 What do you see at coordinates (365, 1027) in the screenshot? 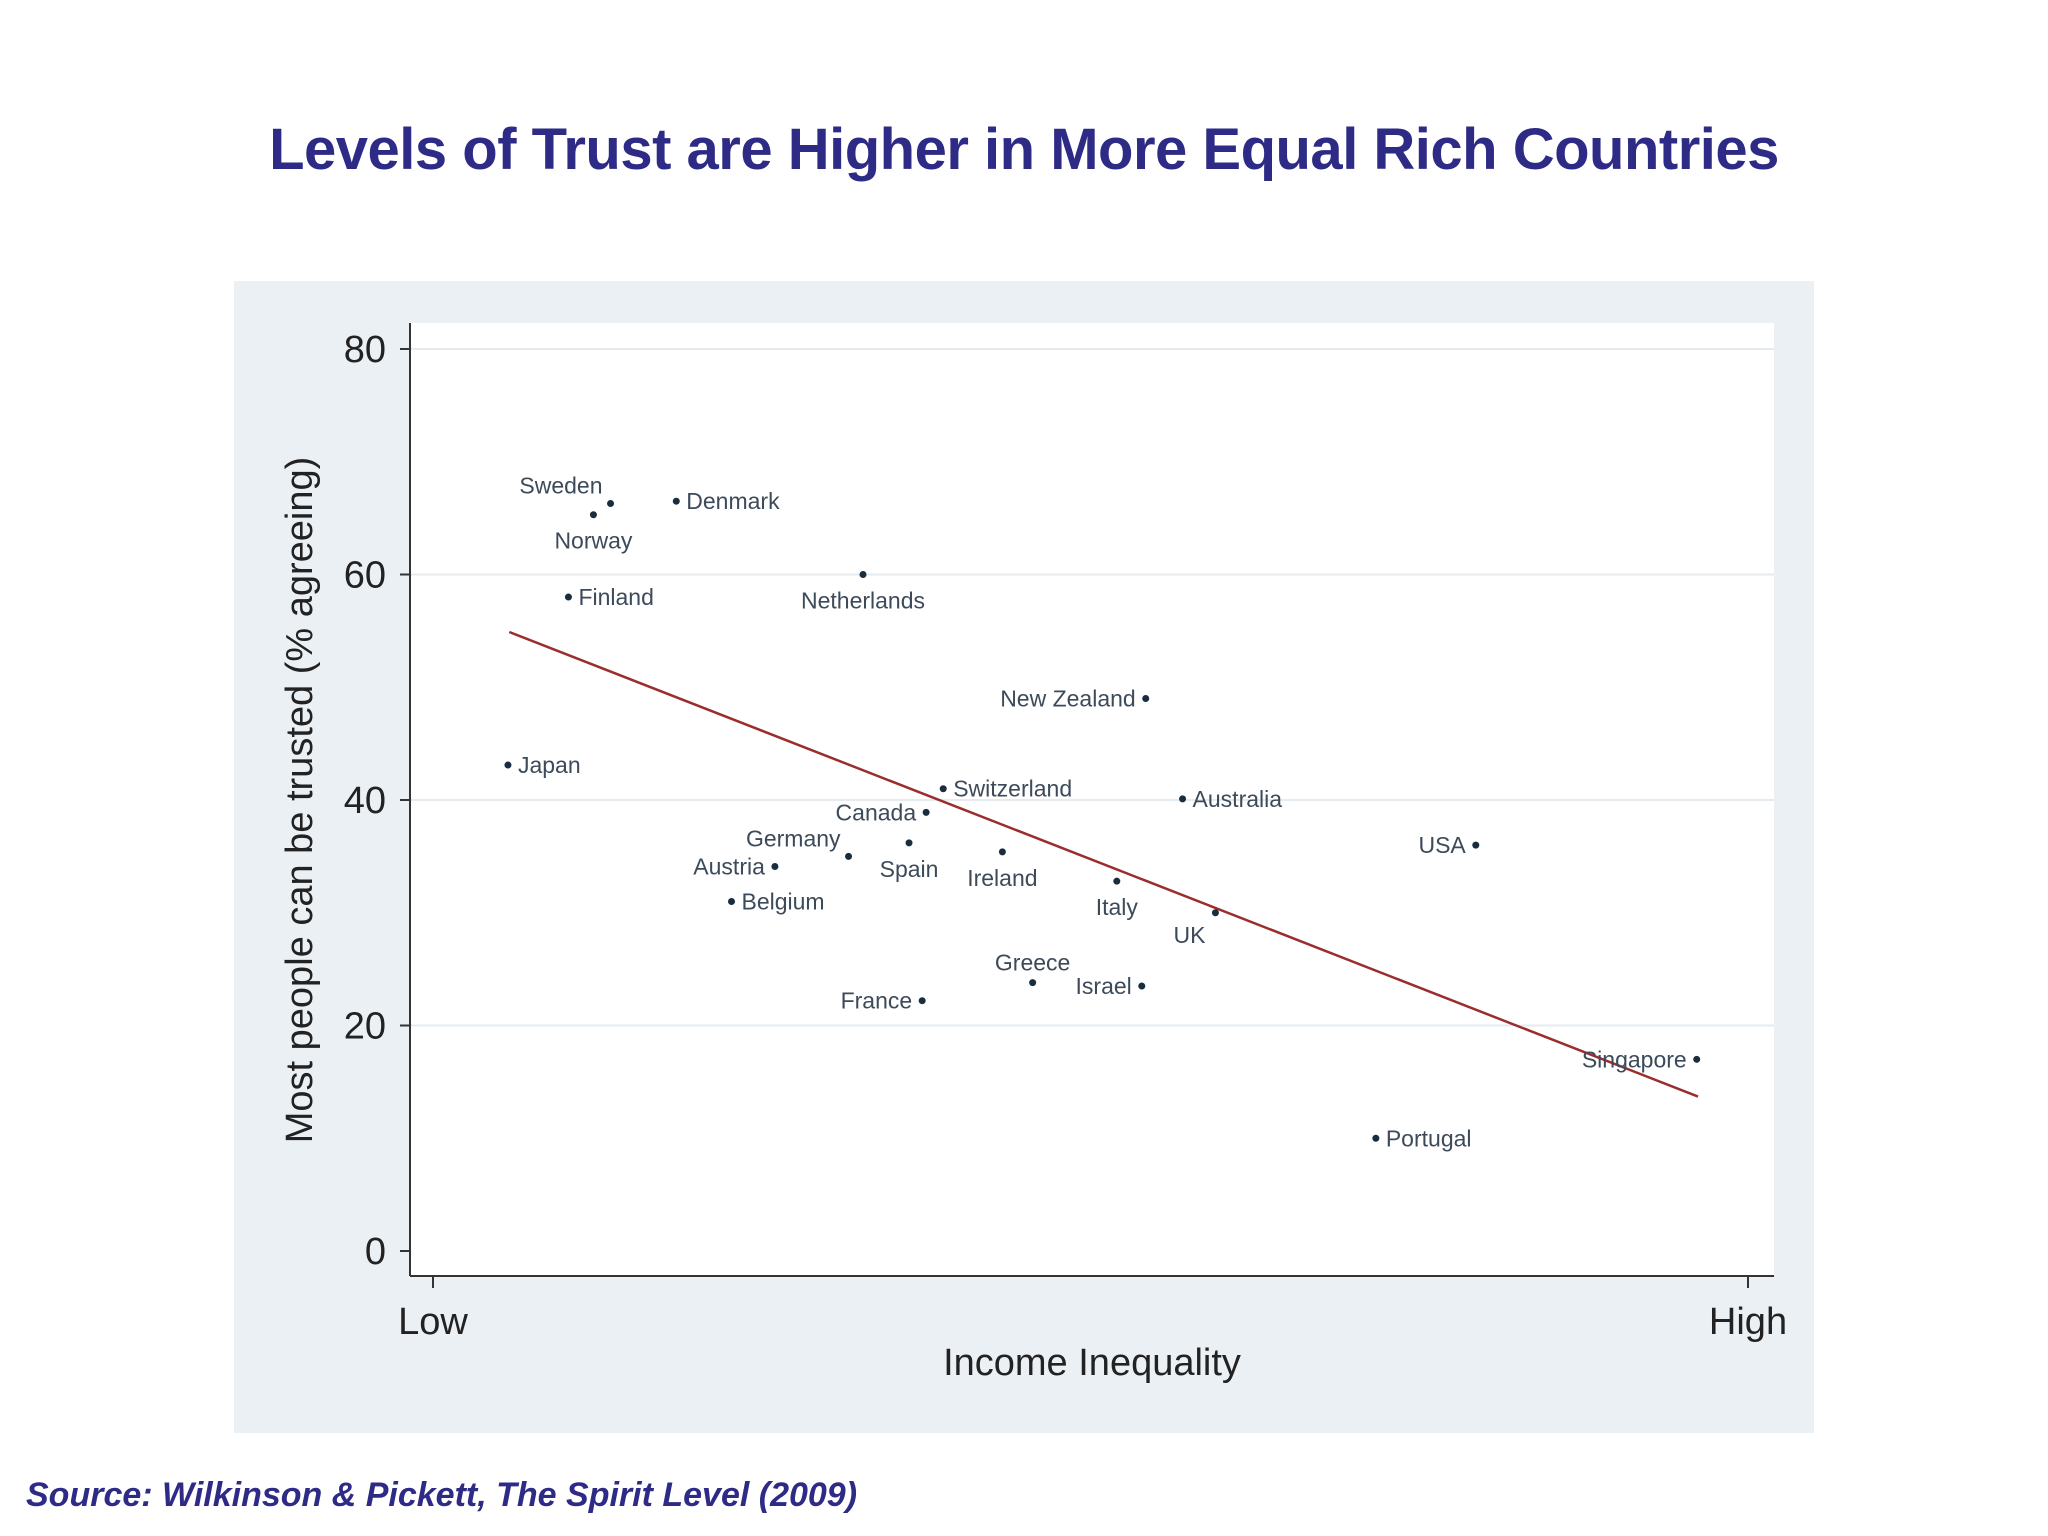
I see `y-tick-label-20: 20` at bounding box center [365, 1027].